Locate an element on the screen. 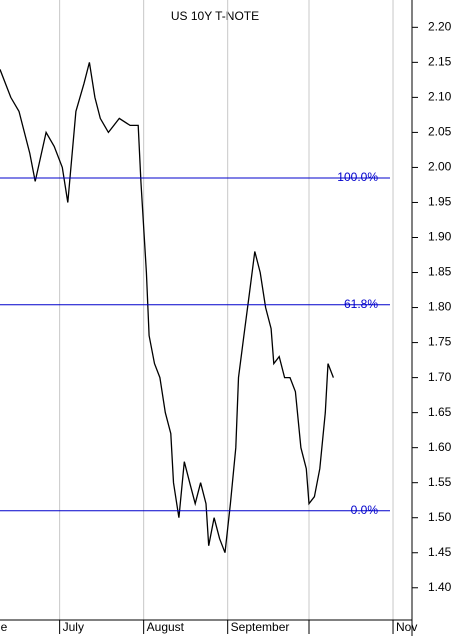 The image size is (476, 636). y-tick-label: 1.85 is located at coordinates (440, 272).